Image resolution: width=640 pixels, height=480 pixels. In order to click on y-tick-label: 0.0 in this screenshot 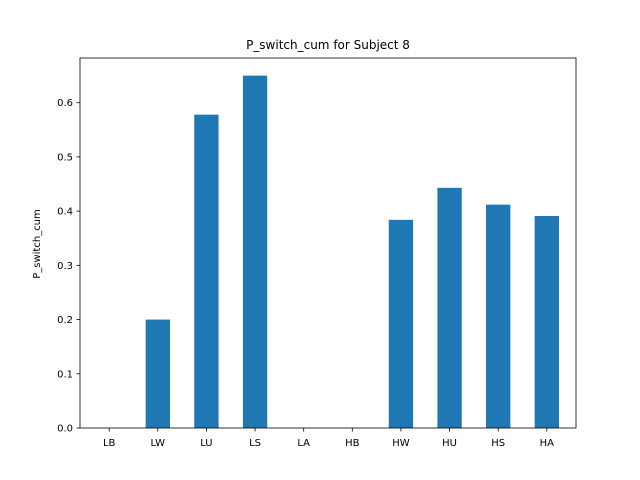, I will do `click(65, 429)`.